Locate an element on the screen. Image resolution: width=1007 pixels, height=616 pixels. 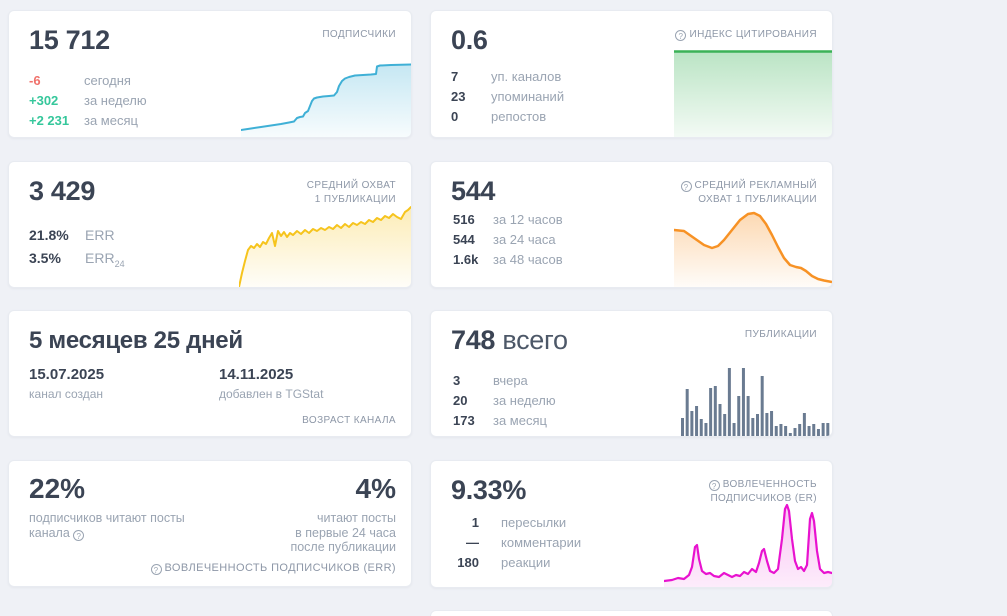
stat-row: 180 реакции is located at coordinates (518, 563).